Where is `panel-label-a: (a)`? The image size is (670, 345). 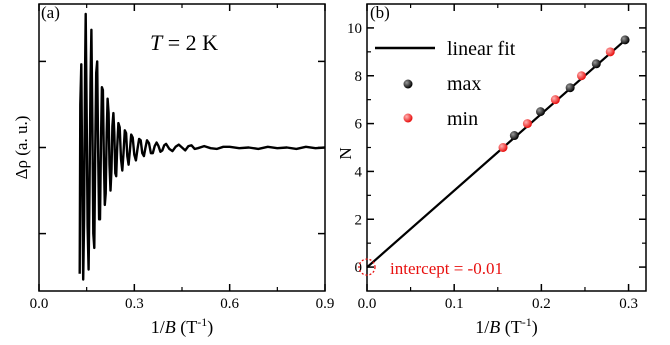
panel-label-a: (a) is located at coordinates (50, 12).